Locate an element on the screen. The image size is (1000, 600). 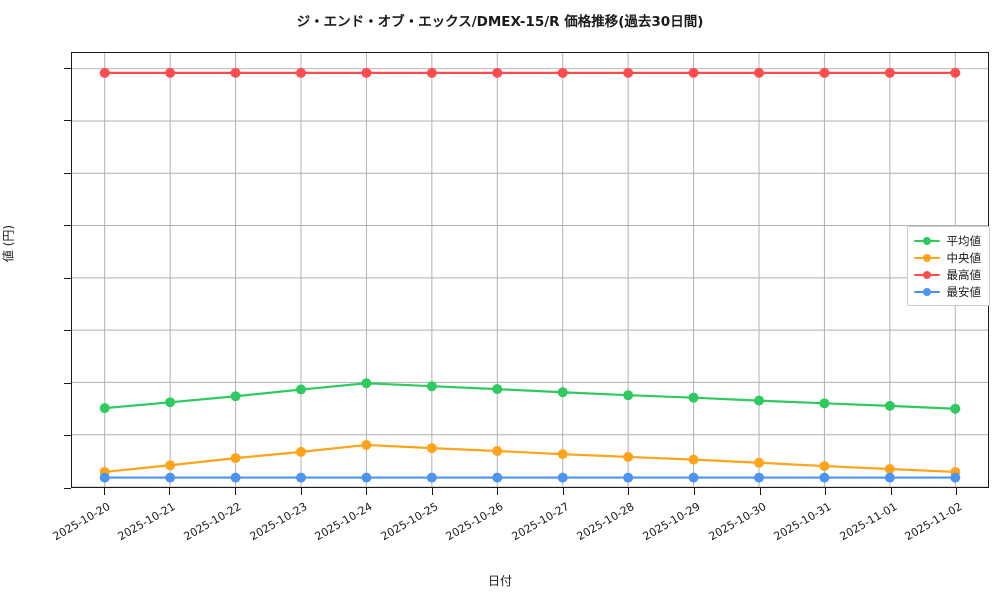
legend-item-4: 最安値 is located at coordinates (947, 291).